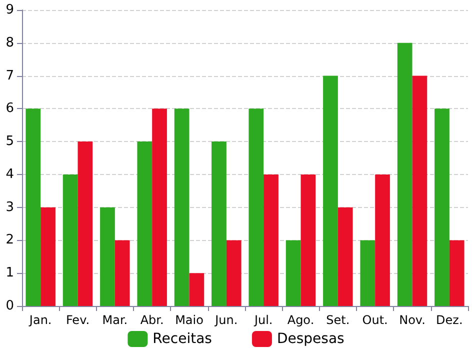 The image size is (472, 360). What do you see at coordinates (10, 174) in the screenshot?
I see `y-tick-label: 4` at bounding box center [10, 174].